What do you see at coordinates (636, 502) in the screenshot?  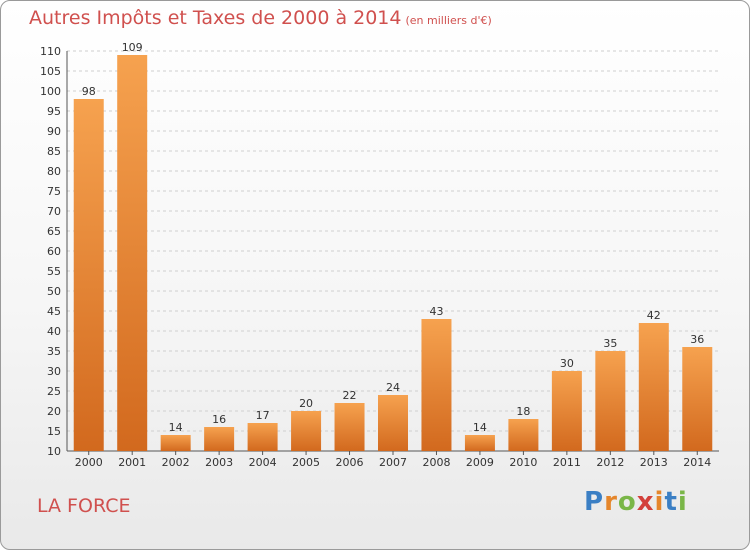 I see `proxiti-logo: Proxiti` at bounding box center [636, 502].